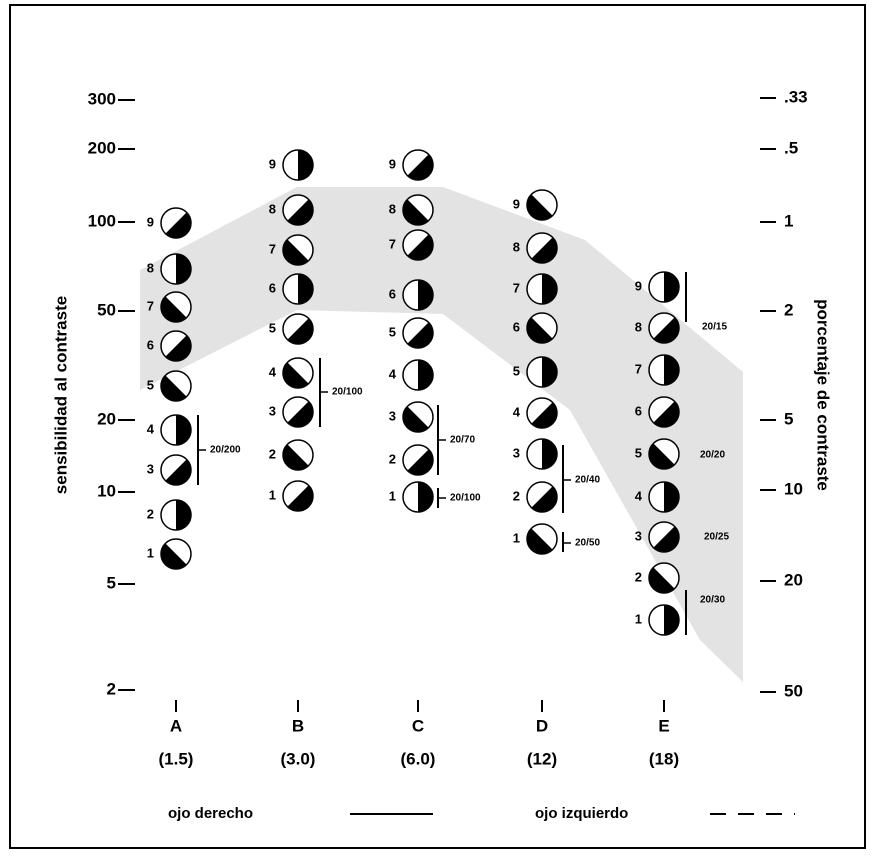 This screenshot has width=873, height=858. Describe the element at coordinates (788, 220) in the screenshot. I see `right-tick-label: 1` at that location.